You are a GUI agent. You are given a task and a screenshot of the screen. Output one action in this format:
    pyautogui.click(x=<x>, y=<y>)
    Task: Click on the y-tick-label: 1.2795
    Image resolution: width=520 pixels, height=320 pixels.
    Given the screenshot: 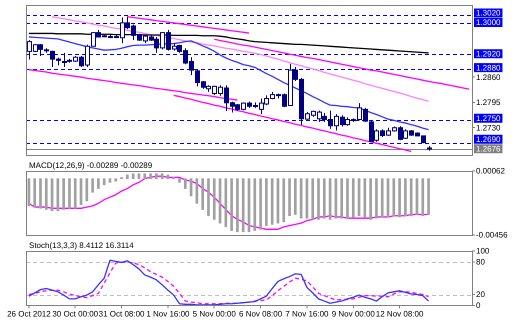 What is the action you would take?
    pyautogui.click(x=489, y=103)
    